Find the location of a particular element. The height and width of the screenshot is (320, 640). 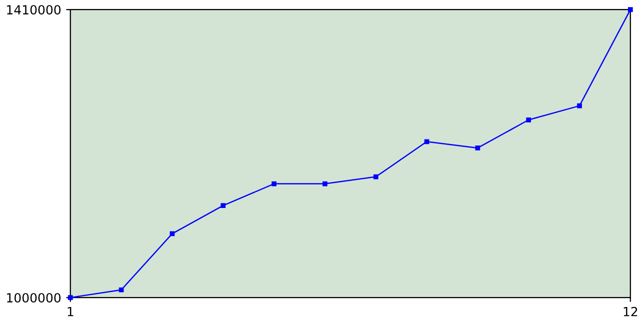

y-tick-label: 1000000 is located at coordinates (34, 298).